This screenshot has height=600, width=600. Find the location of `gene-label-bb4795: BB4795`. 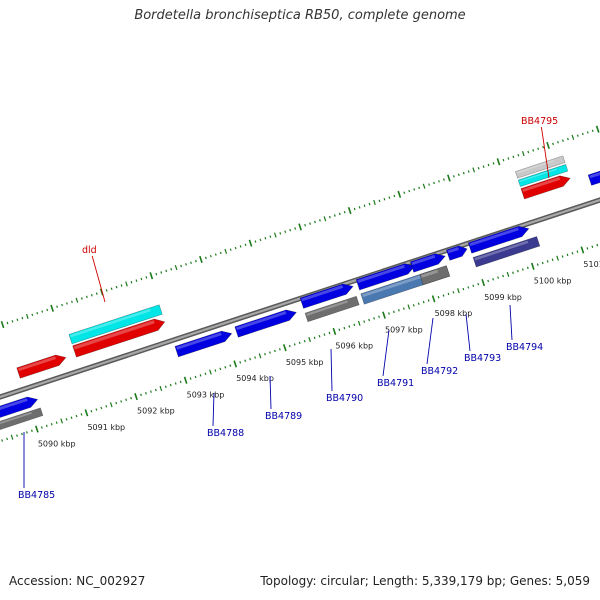

gene-label-bb4795: BB4795 is located at coordinates (539, 147).